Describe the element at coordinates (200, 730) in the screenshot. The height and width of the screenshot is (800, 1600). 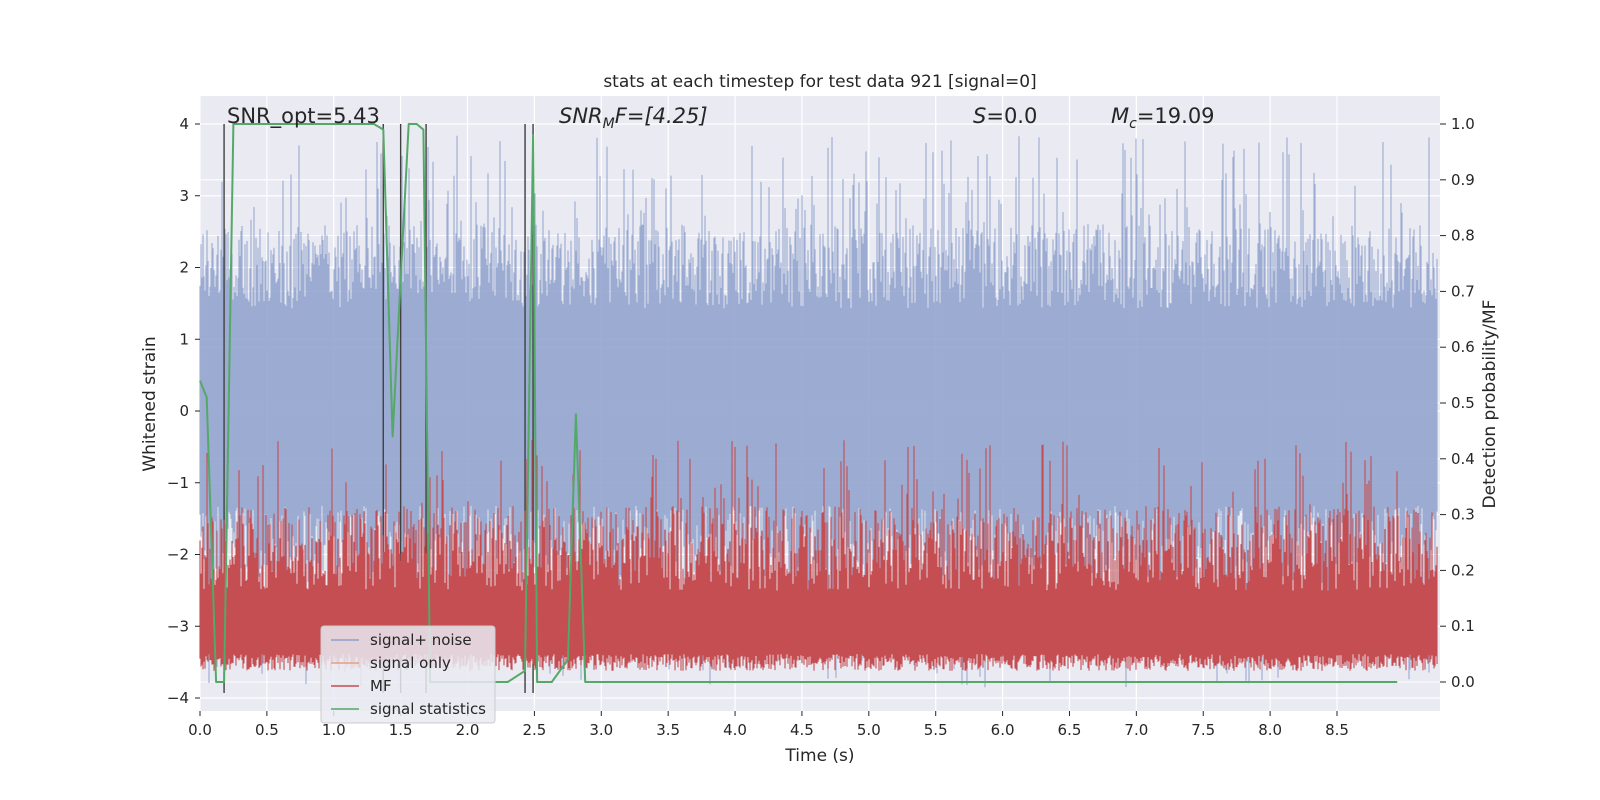
I see `x-tick-label: 0.0` at that location.